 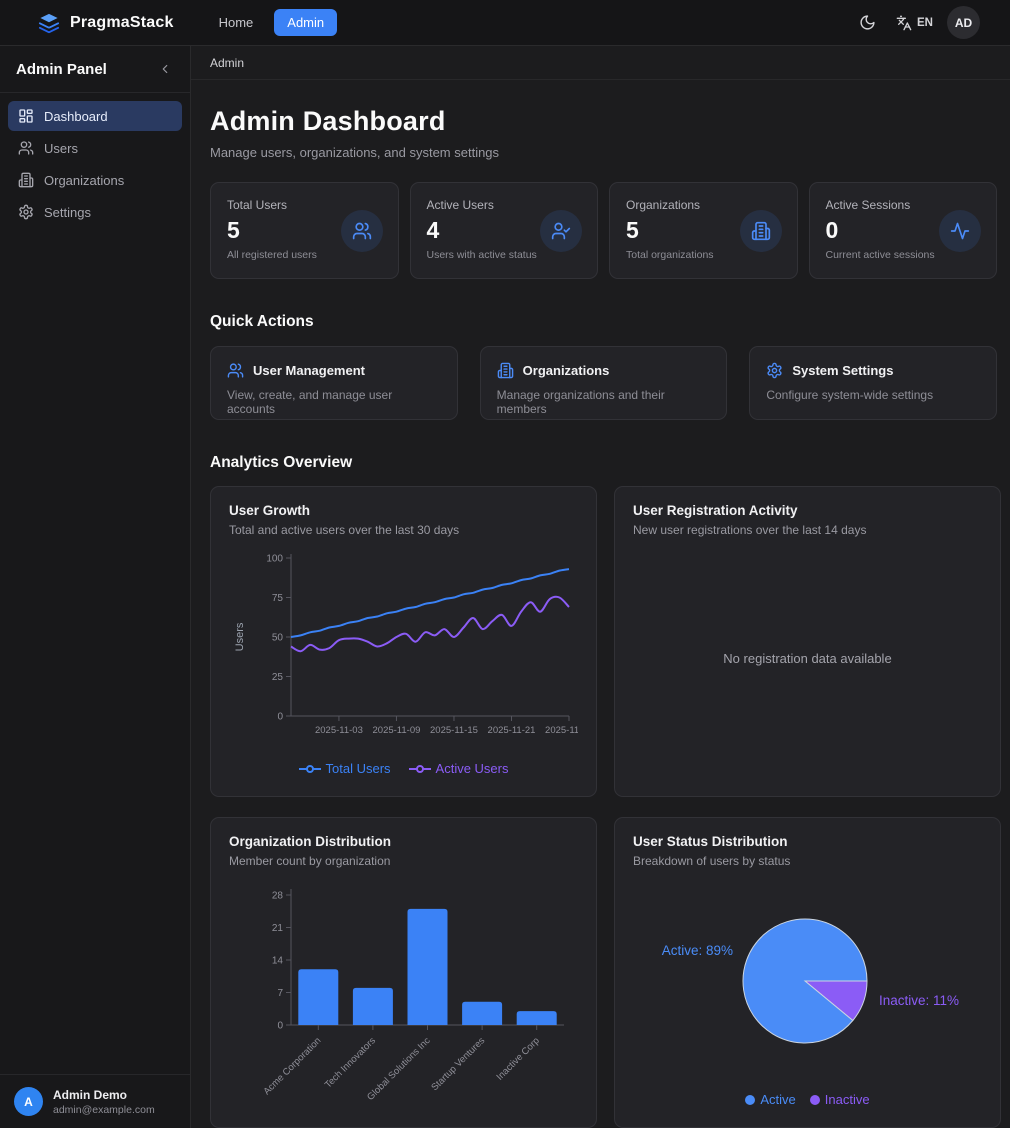 I want to click on activity-icon, so click(x=960, y=231).